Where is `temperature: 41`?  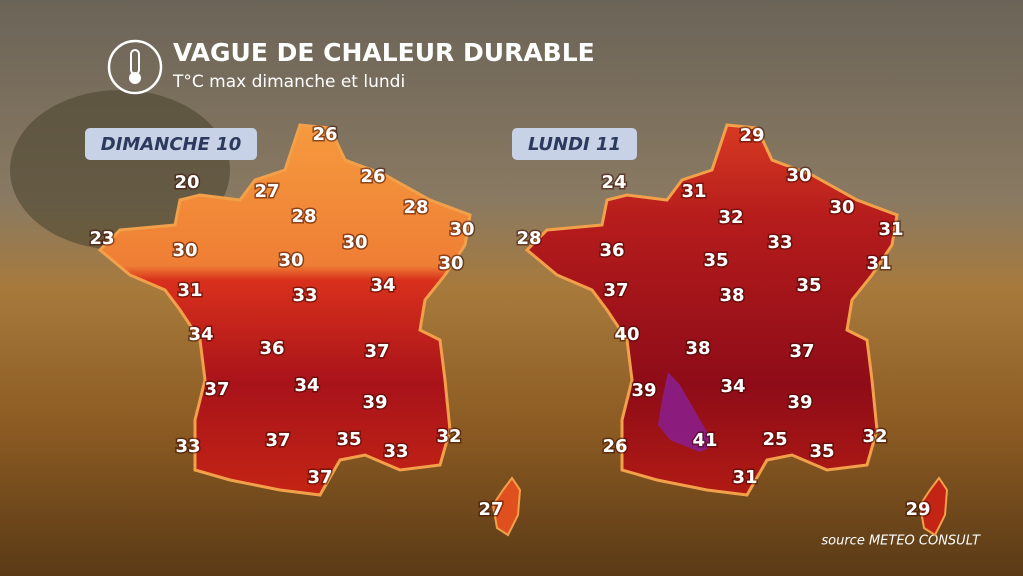
temperature: 41 is located at coordinates (704, 440).